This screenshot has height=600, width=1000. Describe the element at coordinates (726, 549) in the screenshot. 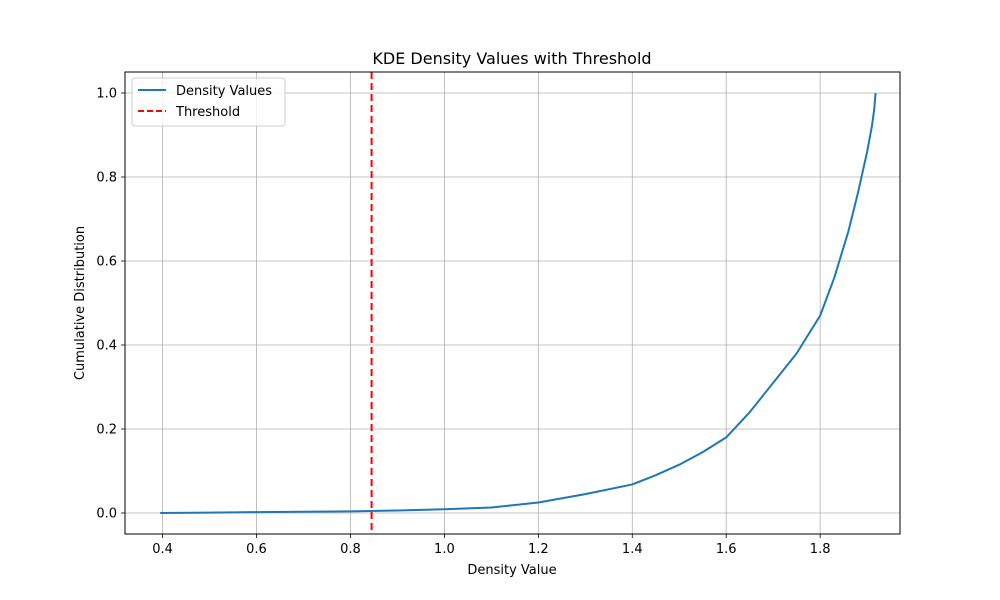

I see `x-tick-label: 1.6` at that location.